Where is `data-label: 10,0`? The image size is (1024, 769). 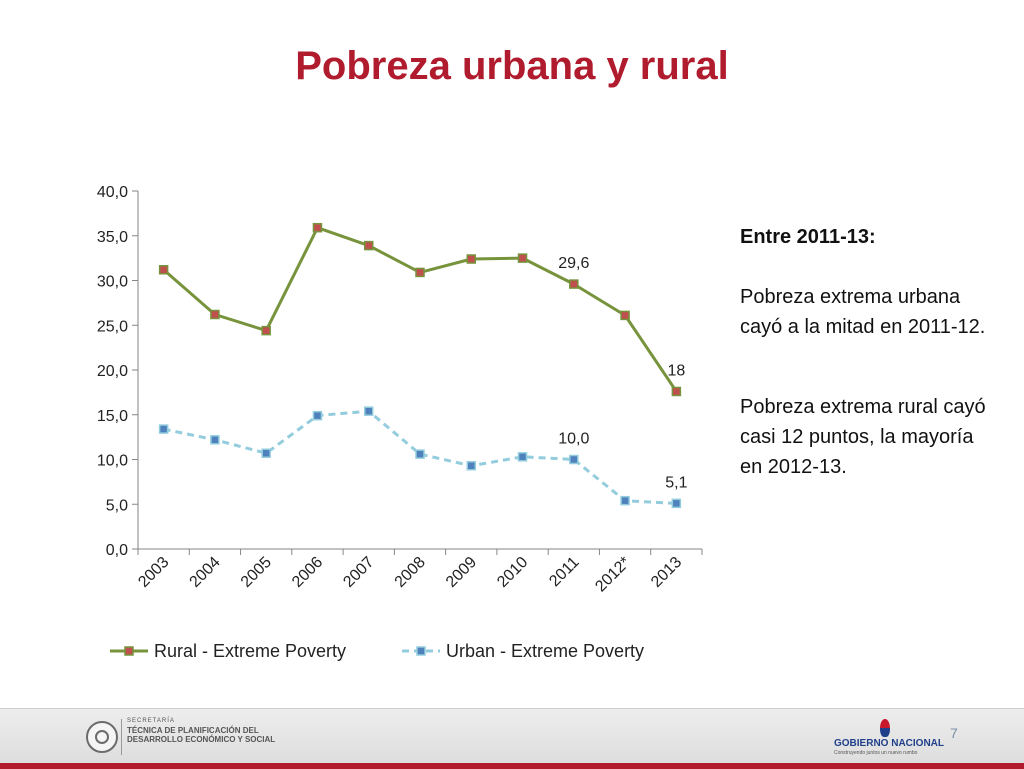 data-label: 10,0 is located at coordinates (573, 439).